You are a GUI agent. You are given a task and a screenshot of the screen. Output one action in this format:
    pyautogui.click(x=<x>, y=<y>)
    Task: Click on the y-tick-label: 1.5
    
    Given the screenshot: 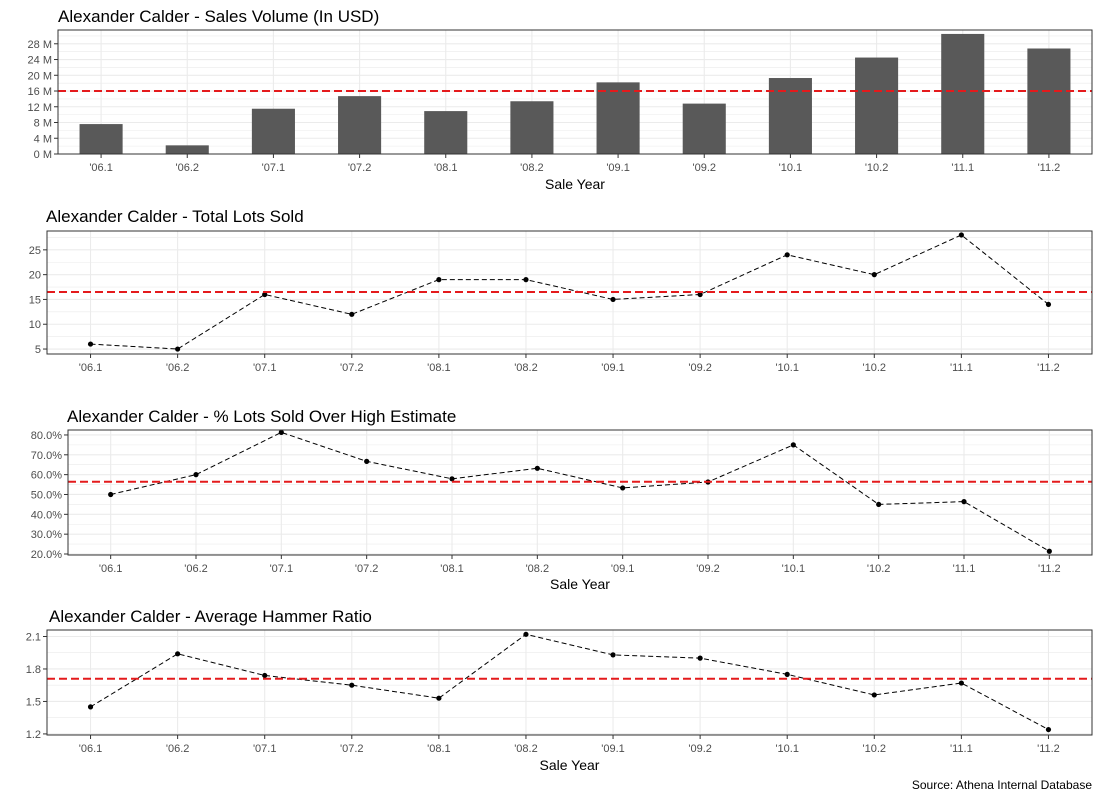 What is the action you would take?
    pyautogui.click(x=33, y=702)
    